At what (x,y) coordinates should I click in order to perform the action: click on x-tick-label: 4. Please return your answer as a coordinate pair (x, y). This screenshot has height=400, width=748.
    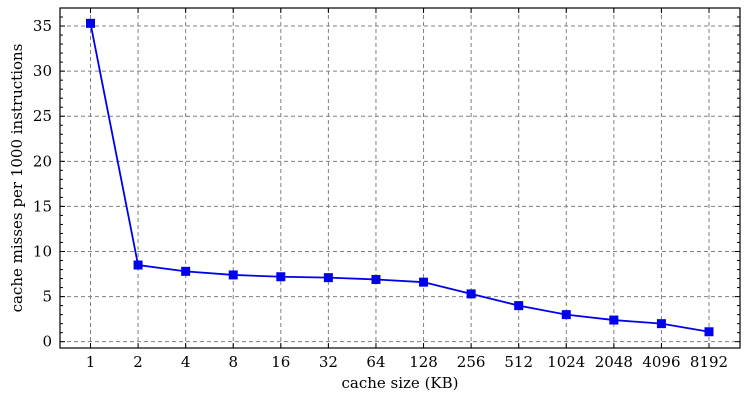
    Looking at the image, I should click on (186, 362).